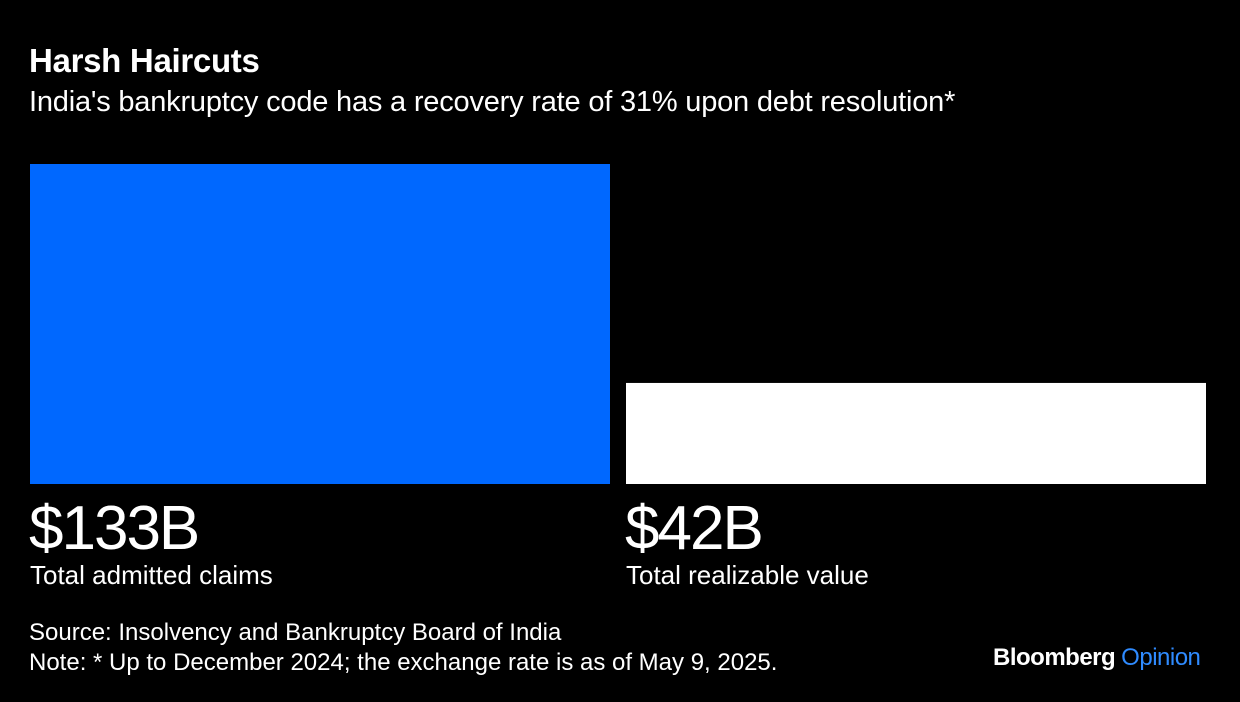 The height and width of the screenshot is (702, 1240). Describe the element at coordinates (144, 60) in the screenshot. I see `chart-title: Harsh Haircuts` at that location.